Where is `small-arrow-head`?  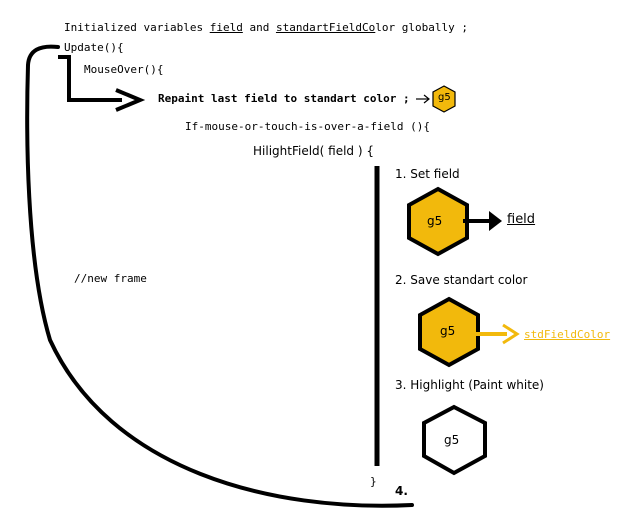
small-arrow-head is located at coordinates (426, 99).